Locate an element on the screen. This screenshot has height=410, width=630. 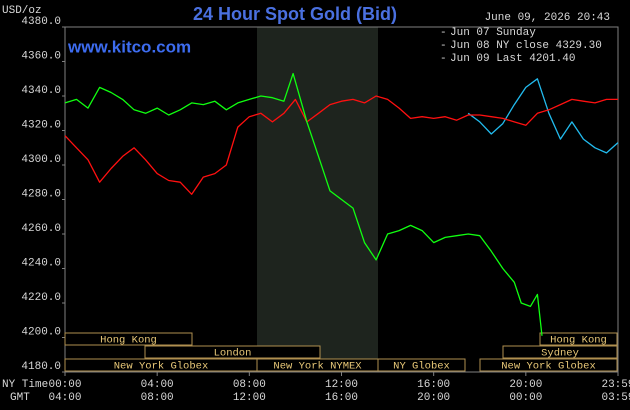
y-tick-label: 4180.0 is located at coordinates (41, 367).